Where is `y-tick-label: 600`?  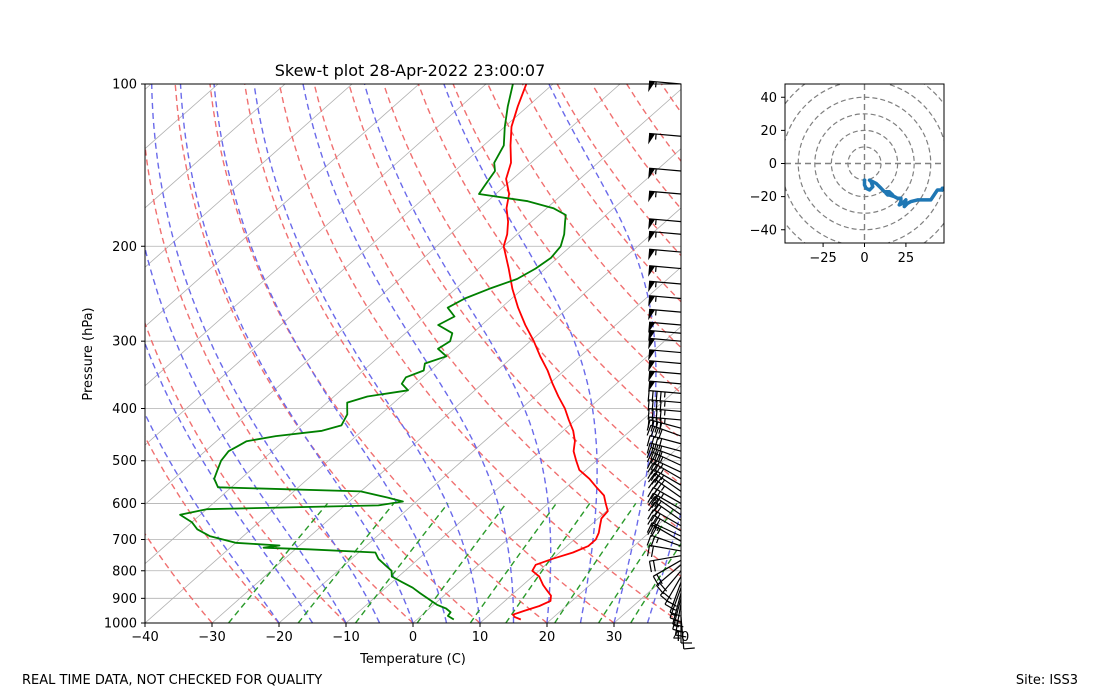
y-tick-label: 600 is located at coordinates (124, 504).